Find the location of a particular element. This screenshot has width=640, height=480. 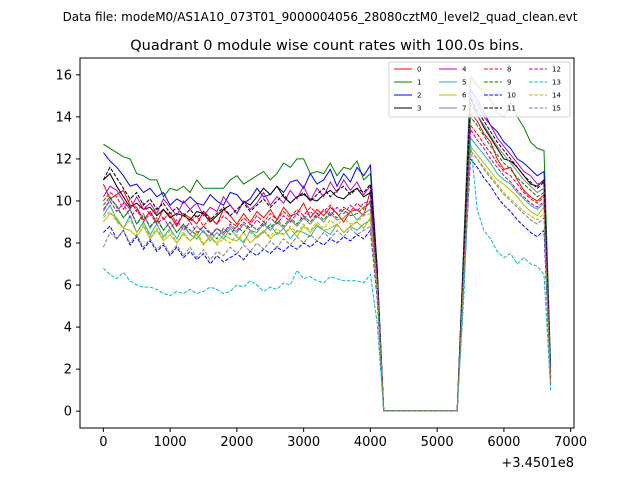

legend-label-8: 8 is located at coordinates (509, 70).